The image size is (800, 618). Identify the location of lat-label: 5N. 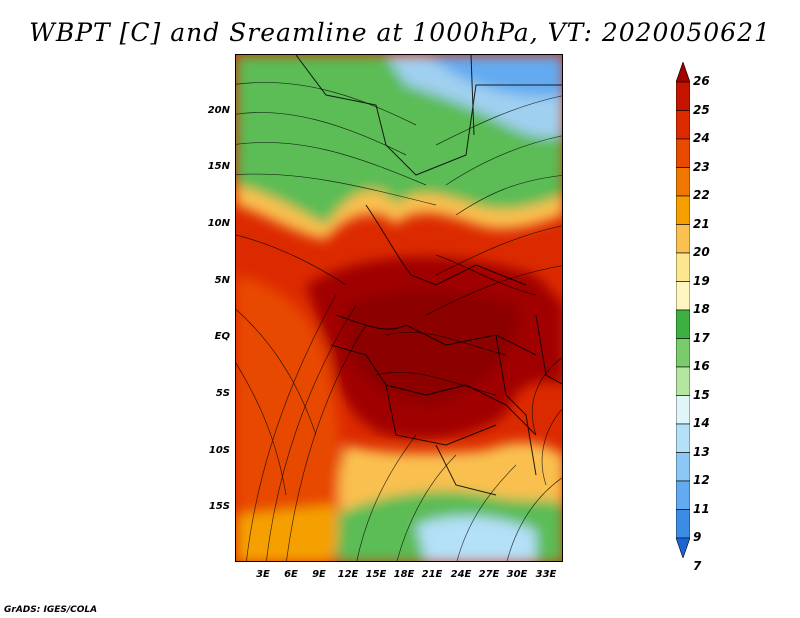
(222, 280).